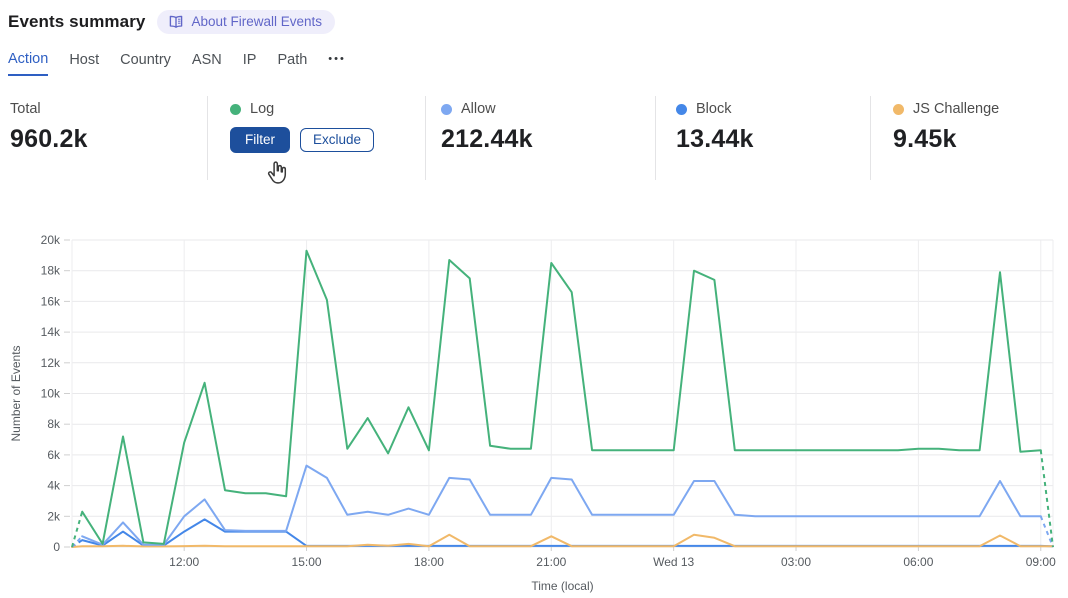  Describe the element at coordinates (249, 60) in the screenshot. I see `tab-ip: IP` at that location.